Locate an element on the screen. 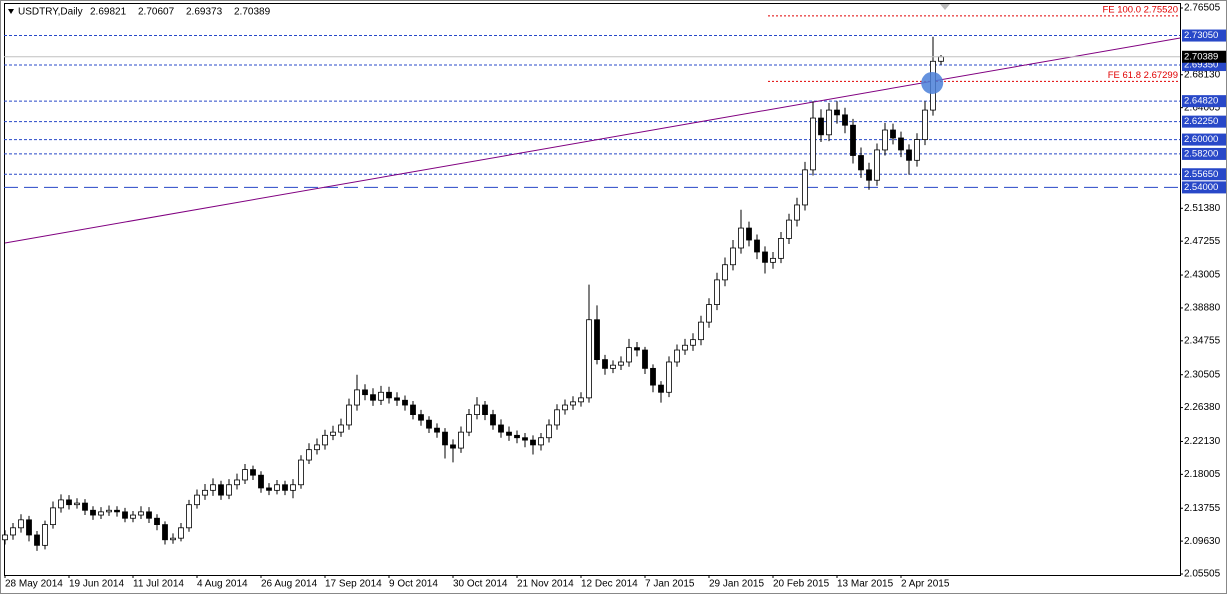 Image resolution: width=1227 pixels, height=594 pixels. level-label: 2.60000 is located at coordinates (1201, 139).